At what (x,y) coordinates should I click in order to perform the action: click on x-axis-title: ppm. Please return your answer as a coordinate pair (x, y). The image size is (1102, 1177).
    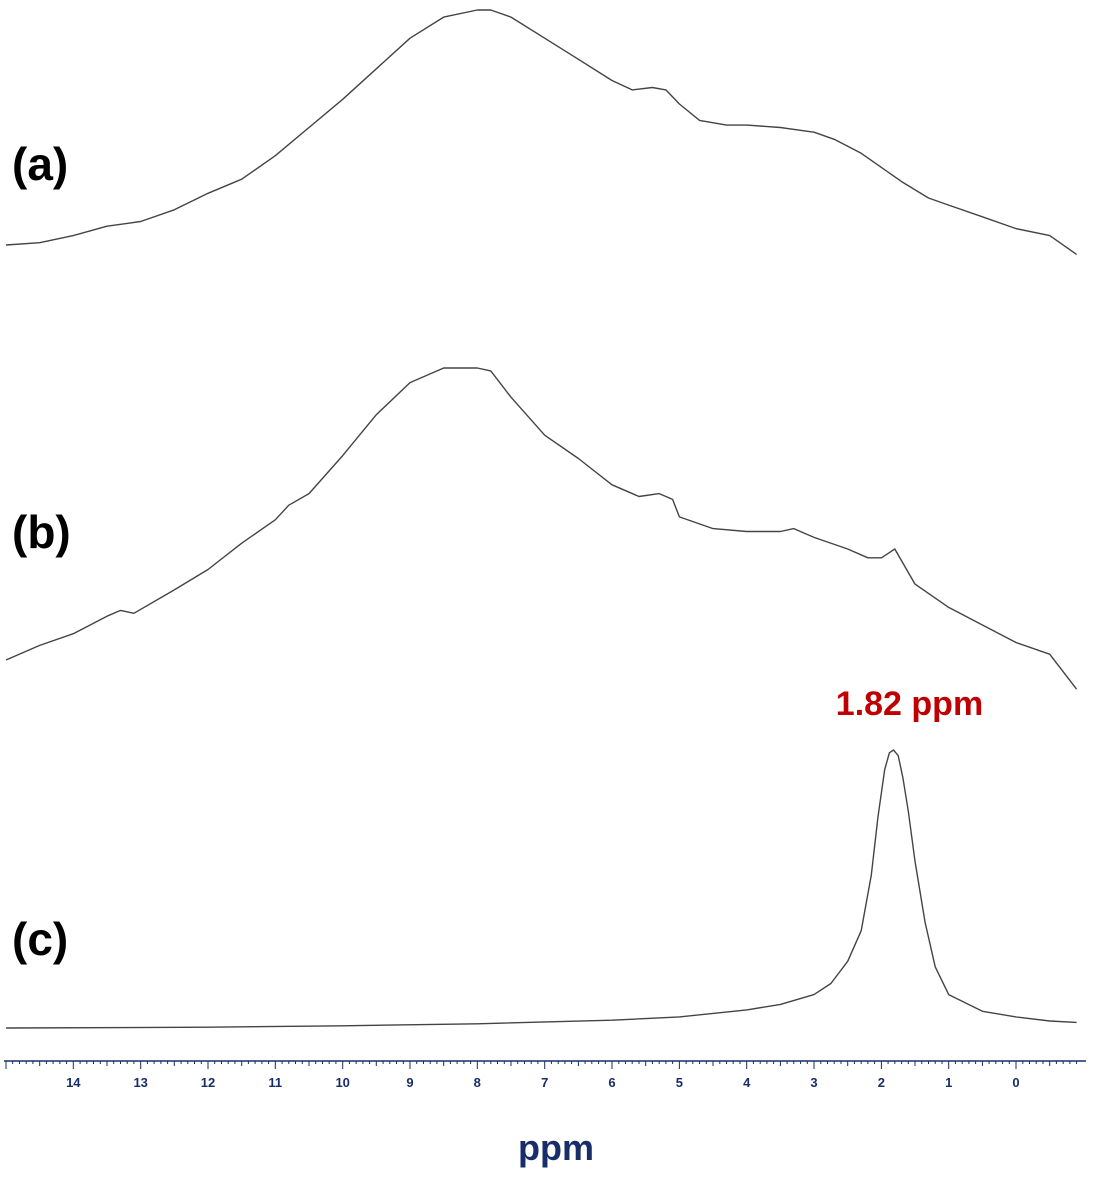
    Looking at the image, I should click on (556, 1147).